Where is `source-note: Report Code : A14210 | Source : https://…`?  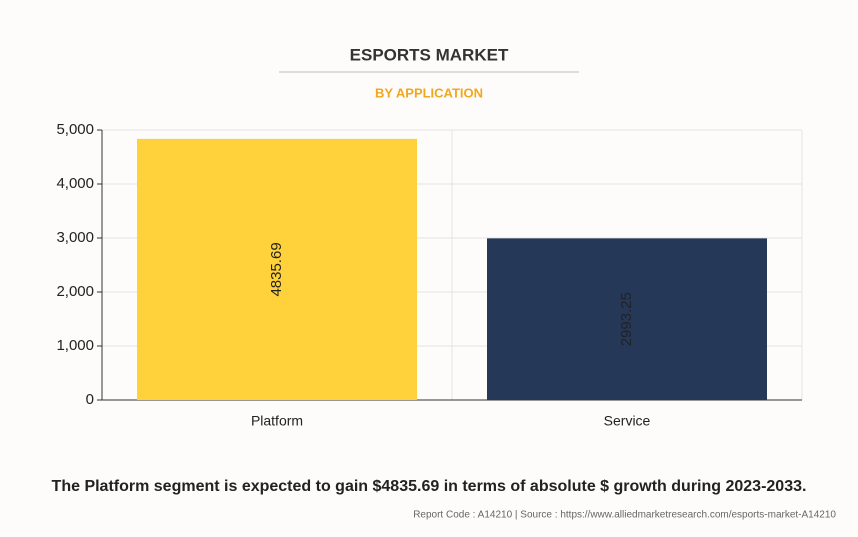
source-note: Report Code : A14210 | Source : https://… is located at coordinates (624, 515).